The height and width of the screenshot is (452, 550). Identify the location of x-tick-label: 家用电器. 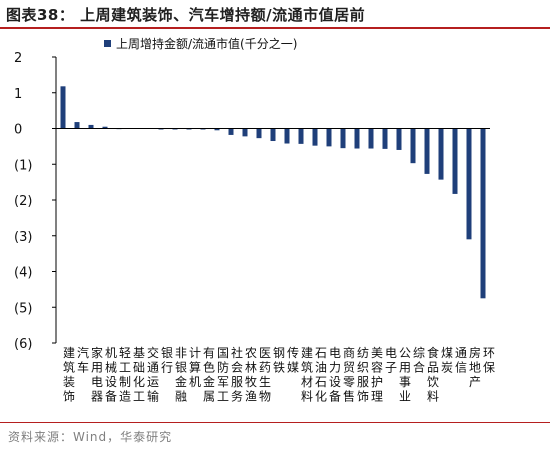
(97, 374).